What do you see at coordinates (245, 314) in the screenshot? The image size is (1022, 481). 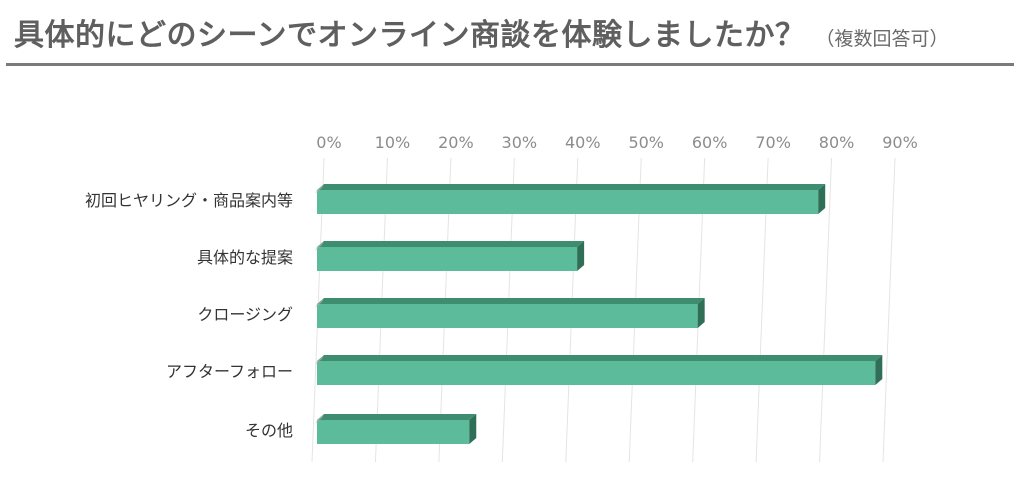 I see `category-label: クロージング` at bounding box center [245, 314].